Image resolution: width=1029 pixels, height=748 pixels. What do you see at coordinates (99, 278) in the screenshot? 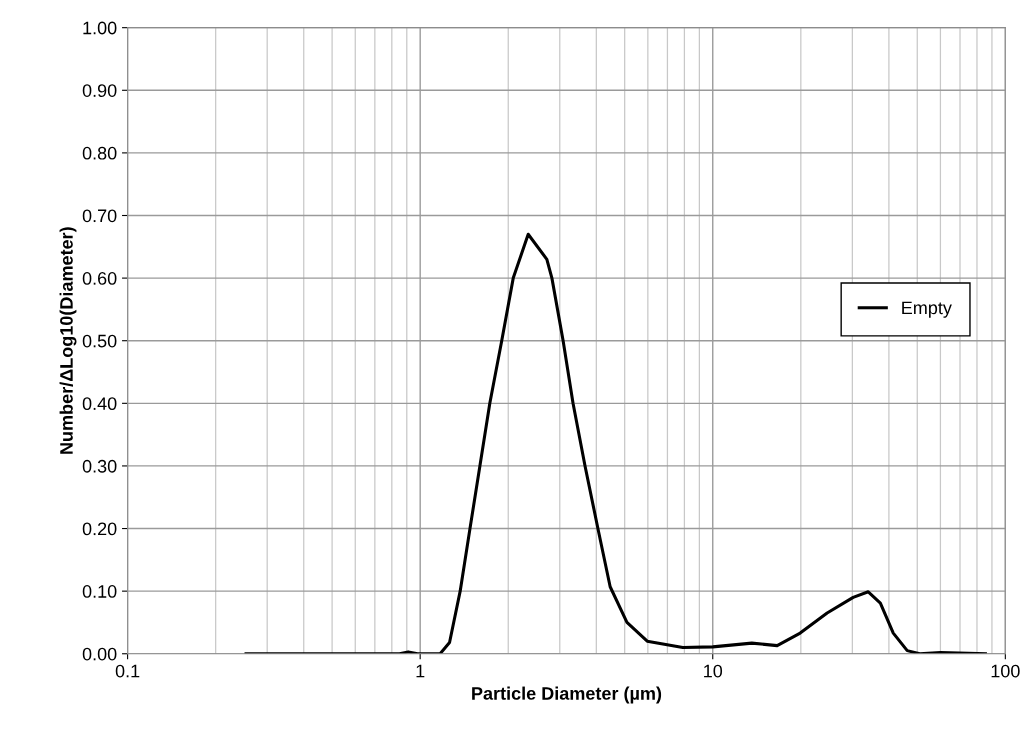
I see `y-tick-label: 0.60` at bounding box center [99, 278].